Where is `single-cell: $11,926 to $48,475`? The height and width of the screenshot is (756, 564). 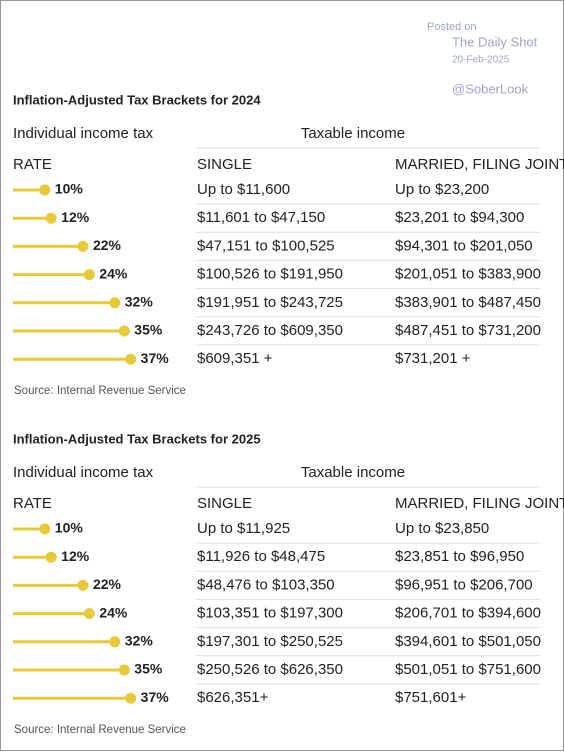
single-cell: $11,926 to $48,475 is located at coordinates (261, 556).